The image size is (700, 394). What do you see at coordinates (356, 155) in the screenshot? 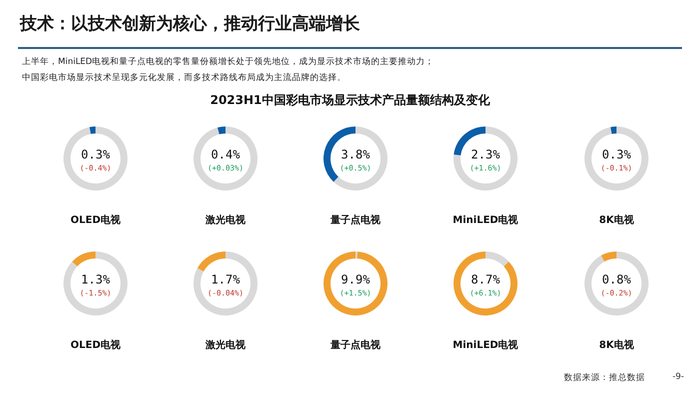
I see `data-label: 3.8%` at bounding box center [356, 155].